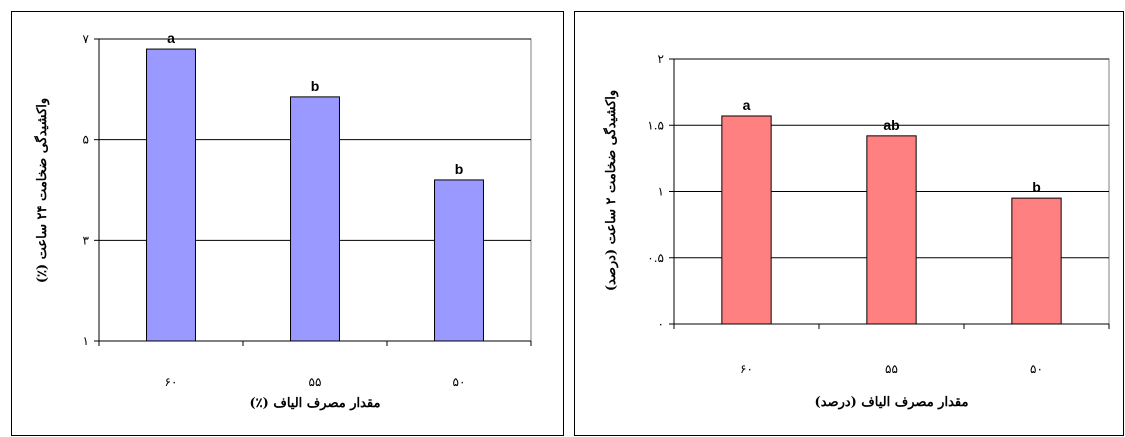  Describe the element at coordinates (42, 190) in the screenshot. I see `y-axis-title-left: واکشیدگی ضخامت ۲۴ ساعت (٪)` at that location.